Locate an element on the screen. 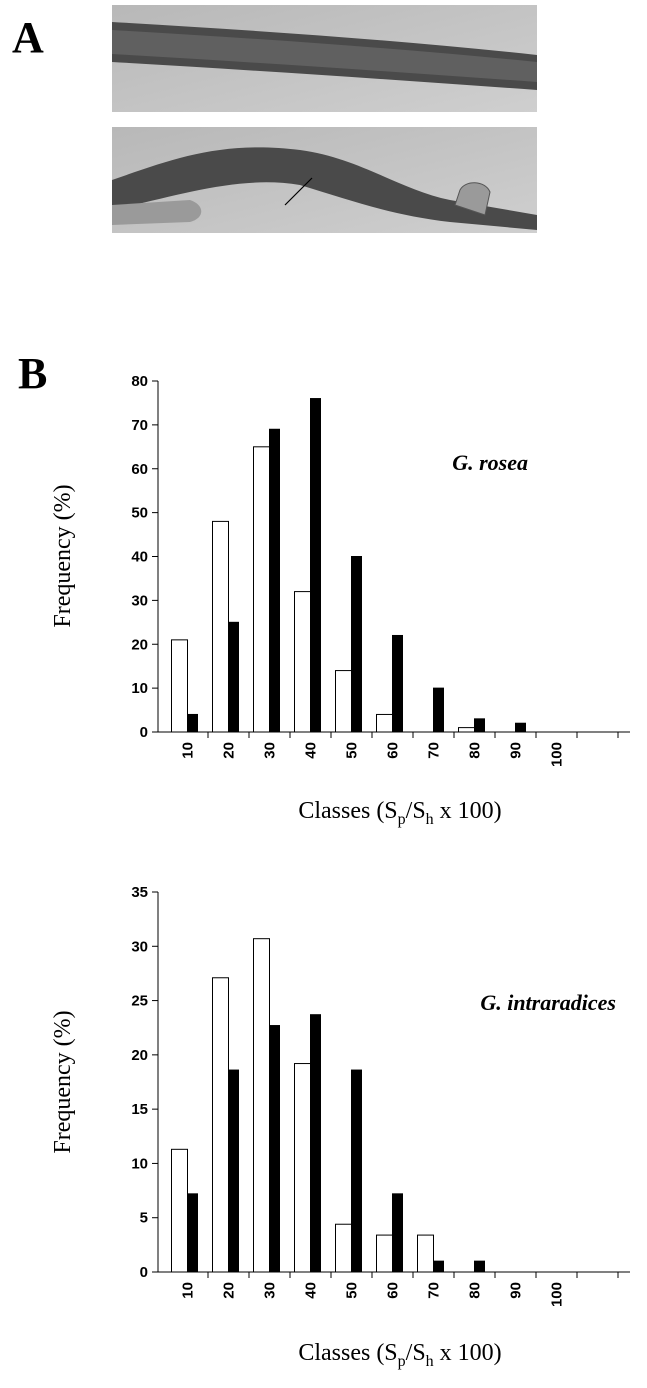 The height and width of the screenshot is (1388, 647). y-tick-label: 70 is located at coordinates (139, 425).